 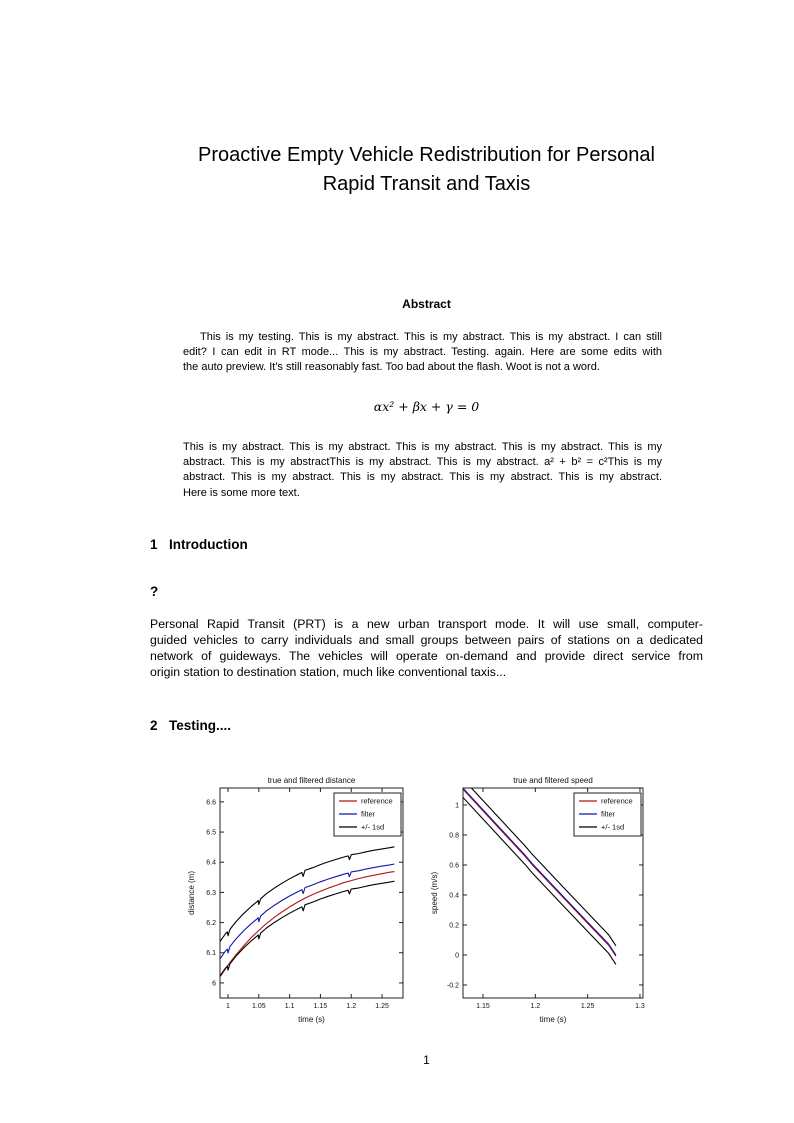 I want to click on section-number: 1, so click(x=154, y=544).